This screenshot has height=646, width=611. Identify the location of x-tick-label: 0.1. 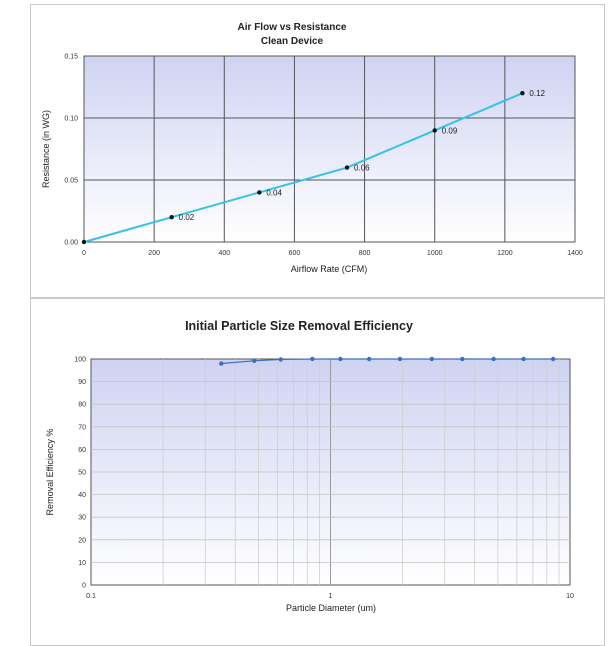
(91, 596).